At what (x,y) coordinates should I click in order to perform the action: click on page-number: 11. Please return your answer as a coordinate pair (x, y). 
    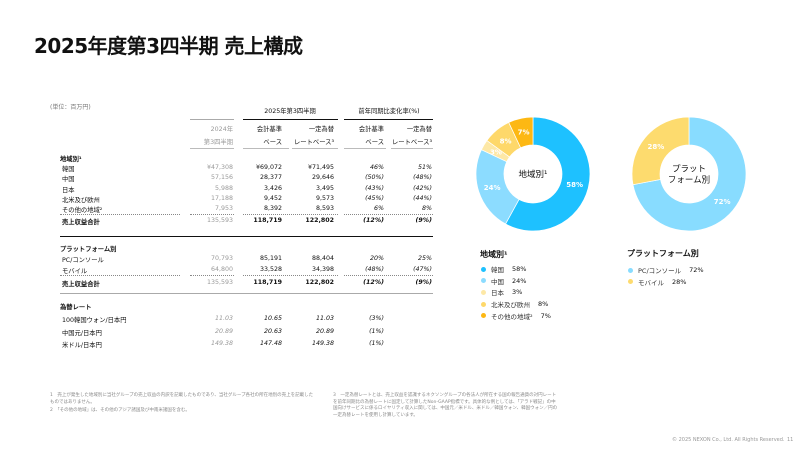
    Looking at the image, I should click on (790, 440).